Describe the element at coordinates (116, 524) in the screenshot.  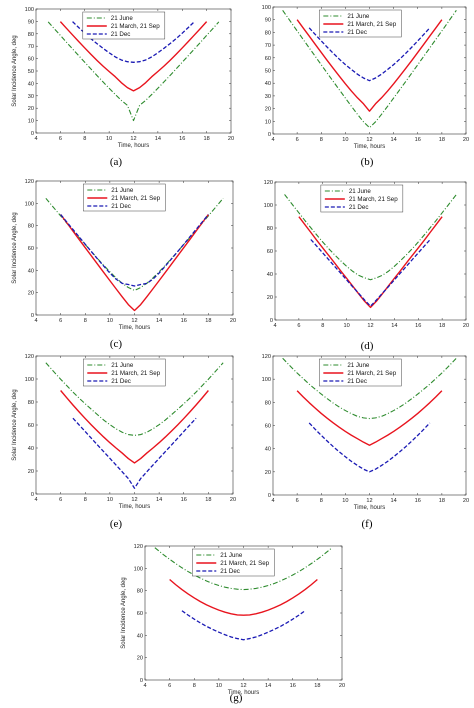
I see `panel-caption: (e)` at that location.